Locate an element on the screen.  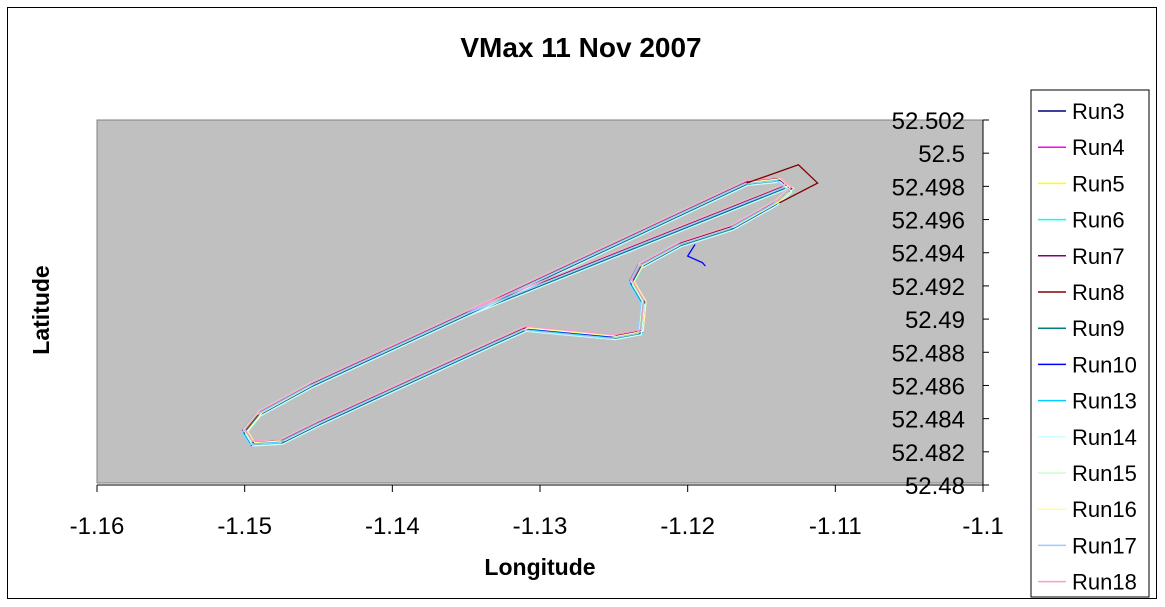
legend-label: Run16 is located at coordinates (1104, 509).